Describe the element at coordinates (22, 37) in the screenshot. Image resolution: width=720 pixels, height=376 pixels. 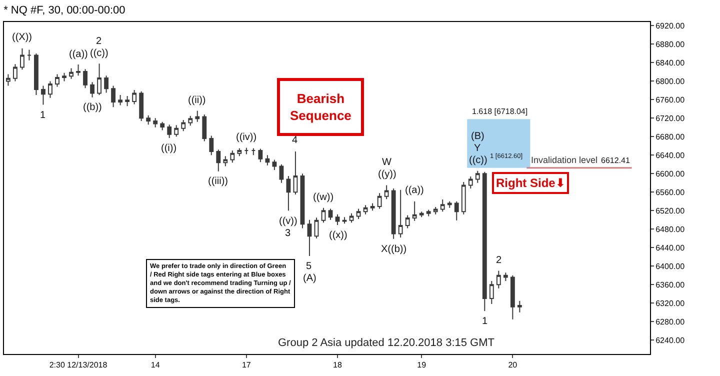
I see `annotation: ((X))` at that location.